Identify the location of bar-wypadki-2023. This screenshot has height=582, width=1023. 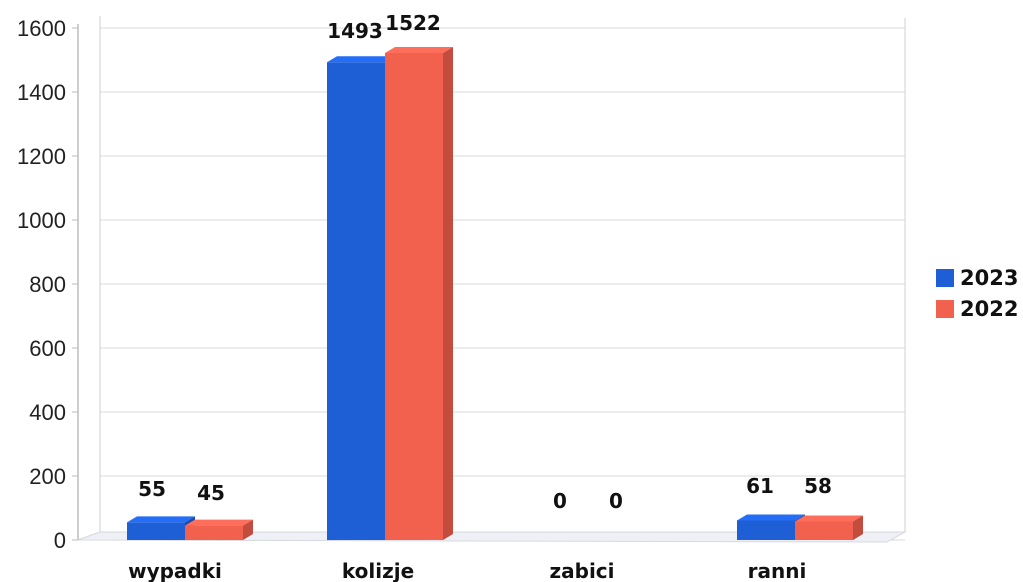
(161, 528).